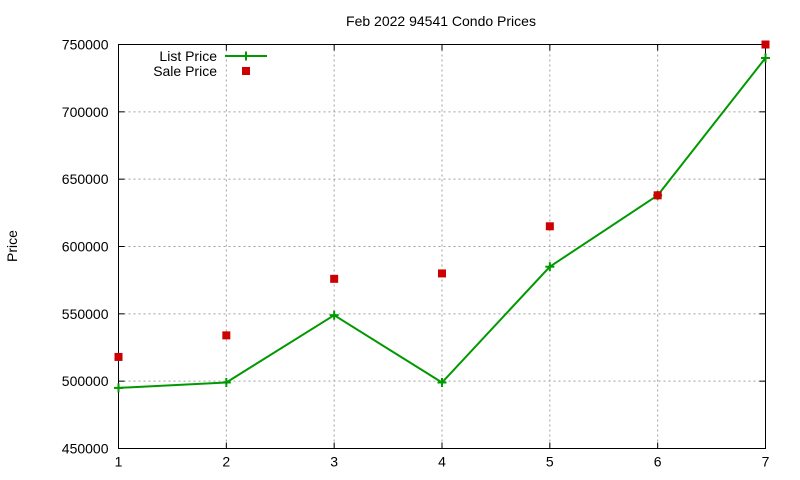 This screenshot has height=480, width=800. What do you see at coordinates (246, 71) in the screenshot?
I see `legend-marker-sale-price` at bounding box center [246, 71].